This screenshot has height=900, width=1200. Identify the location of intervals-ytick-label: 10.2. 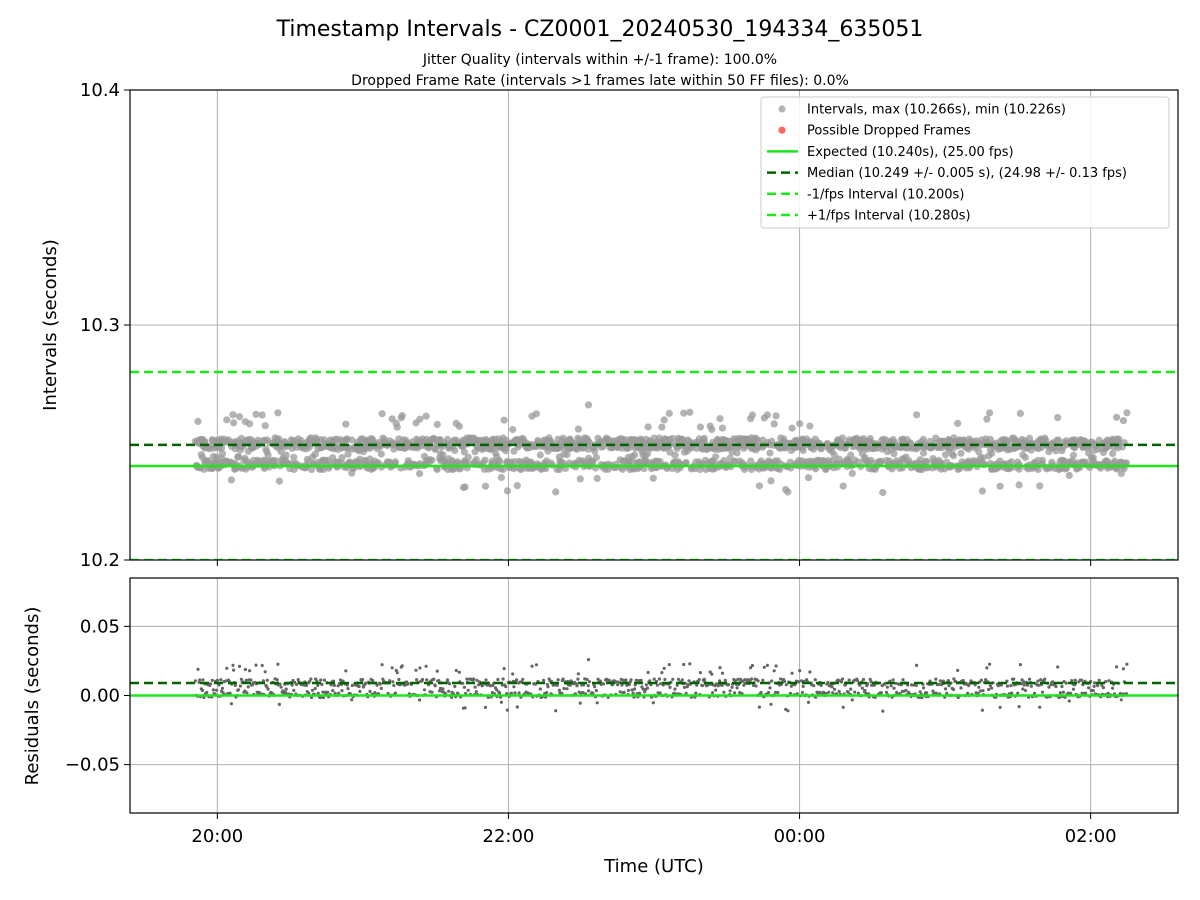
(100, 560).